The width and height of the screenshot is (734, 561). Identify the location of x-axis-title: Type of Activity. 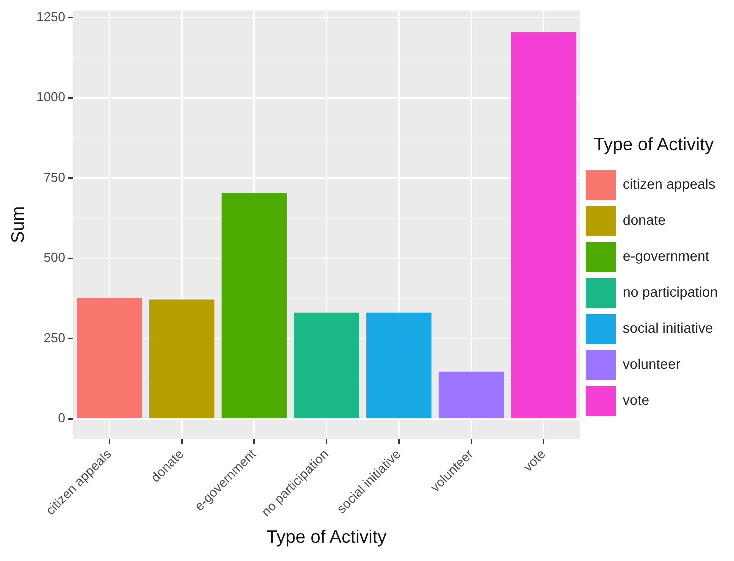
(326, 537).